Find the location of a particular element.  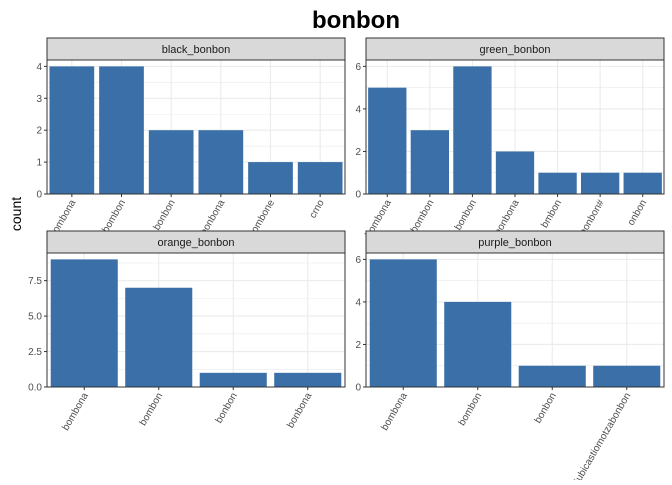

x-tick-label: ljubicastiomotzabonbon is located at coordinates (603, 435).